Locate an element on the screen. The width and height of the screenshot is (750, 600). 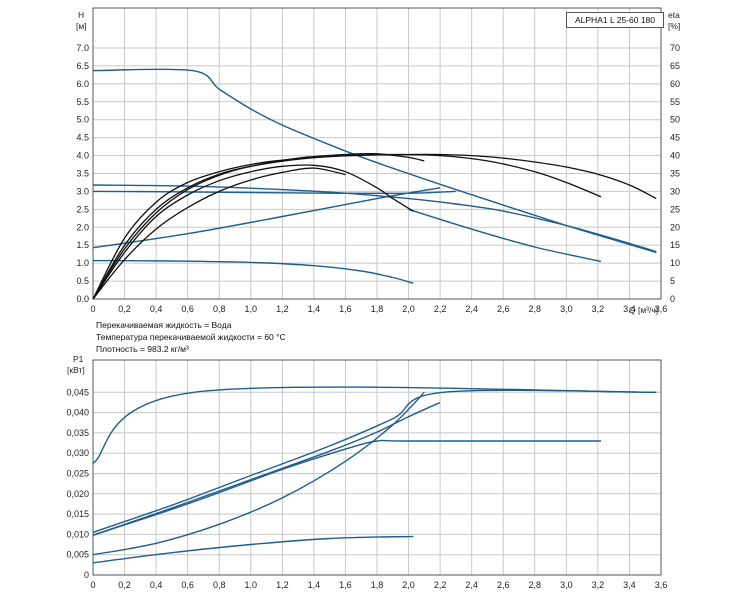
y-axis-label: H is located at coordinates (81, 15).